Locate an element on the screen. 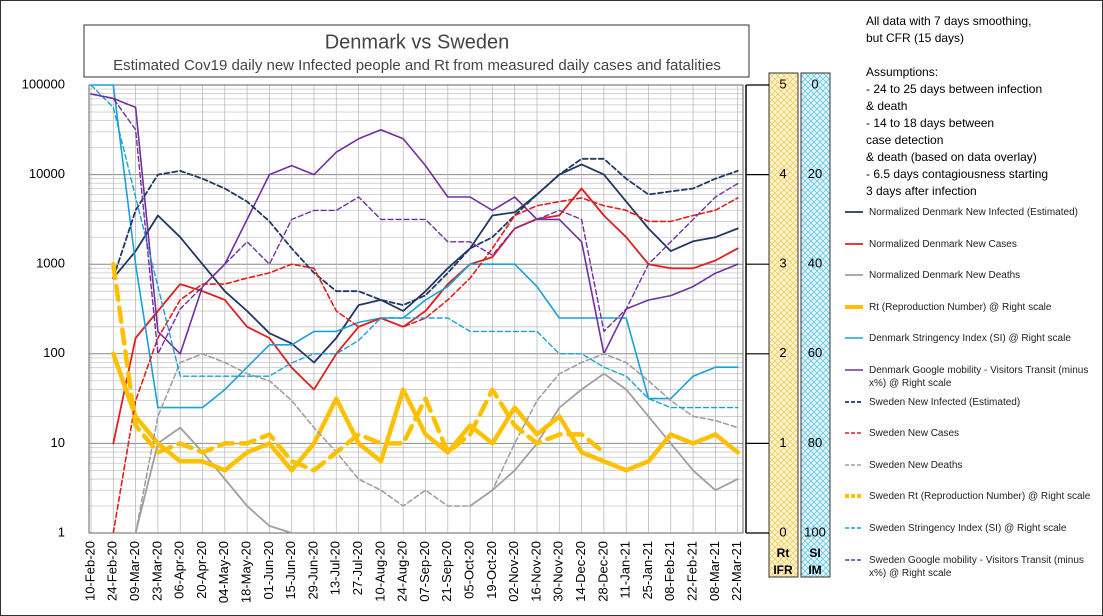 This screenshot has height=616, width=1103. note-line: case detection is located at coordinates (905, 140).